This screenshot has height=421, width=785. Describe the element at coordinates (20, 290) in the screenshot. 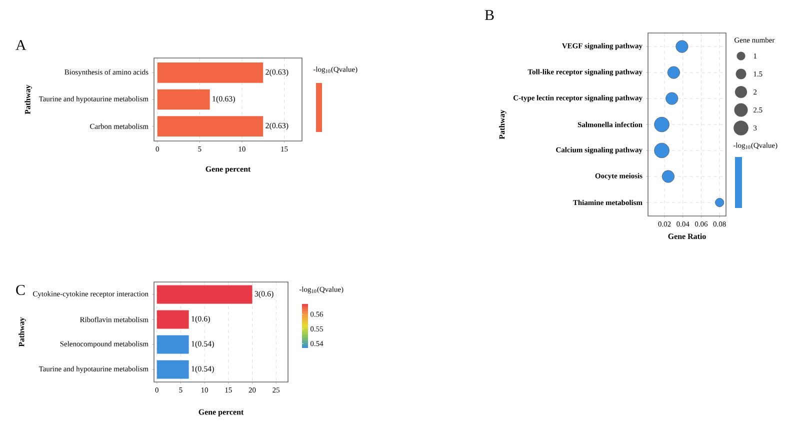

I see `text: C` at that location.